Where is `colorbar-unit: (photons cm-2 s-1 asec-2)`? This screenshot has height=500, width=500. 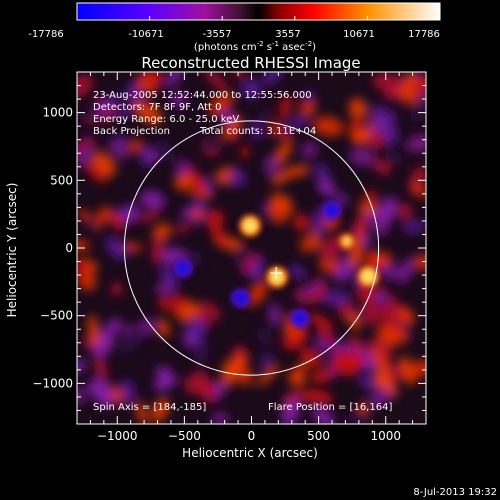
colorbar-unit: (photons cm-2 s-1 asec-2) is located at coordinates (255, 46).